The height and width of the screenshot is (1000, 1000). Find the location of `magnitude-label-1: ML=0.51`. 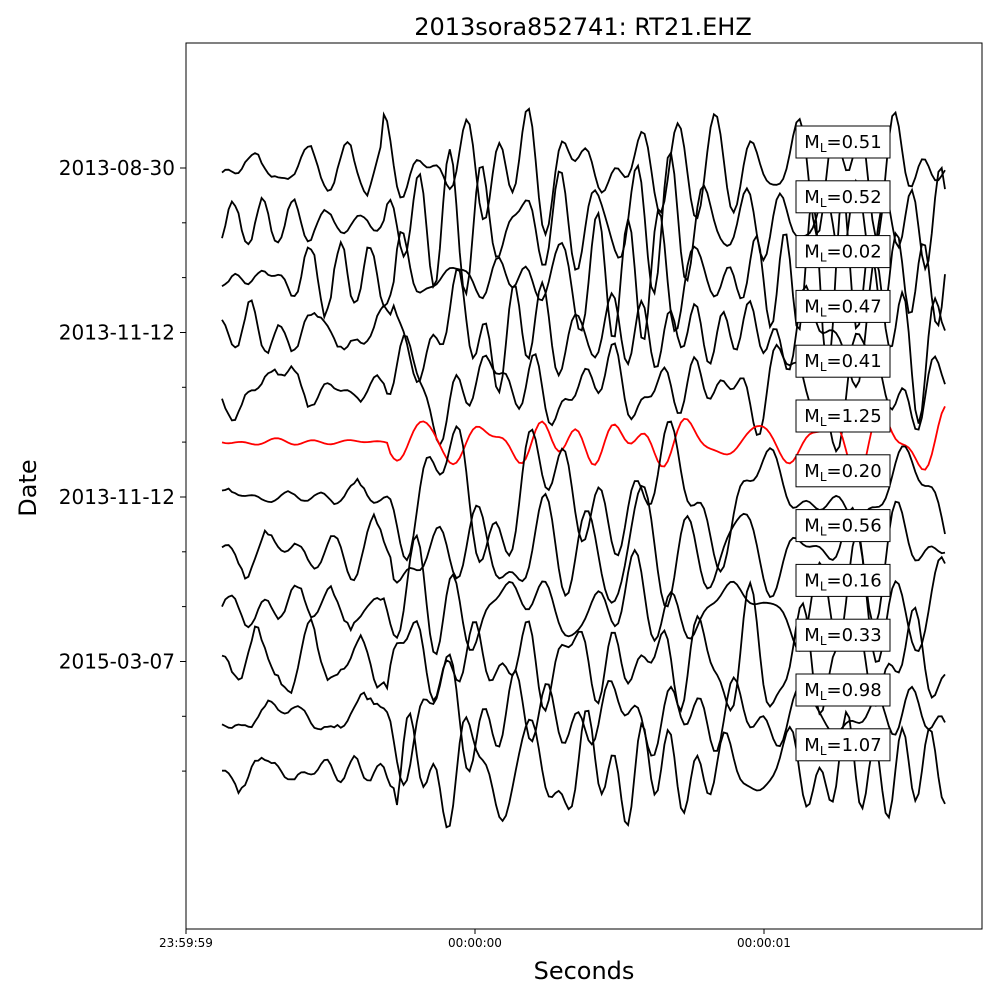

magnitude-label-1: ML=0.51 is located at coordinates (843, 142).